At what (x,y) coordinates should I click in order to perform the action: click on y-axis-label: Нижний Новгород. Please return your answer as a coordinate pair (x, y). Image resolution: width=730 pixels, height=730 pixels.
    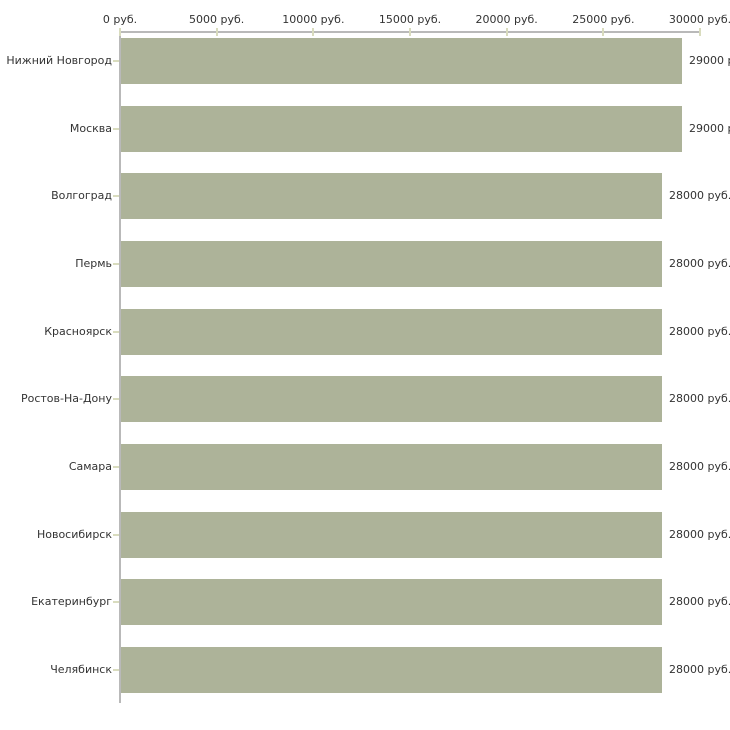
    Looking at the image, I should click on (59, 60).